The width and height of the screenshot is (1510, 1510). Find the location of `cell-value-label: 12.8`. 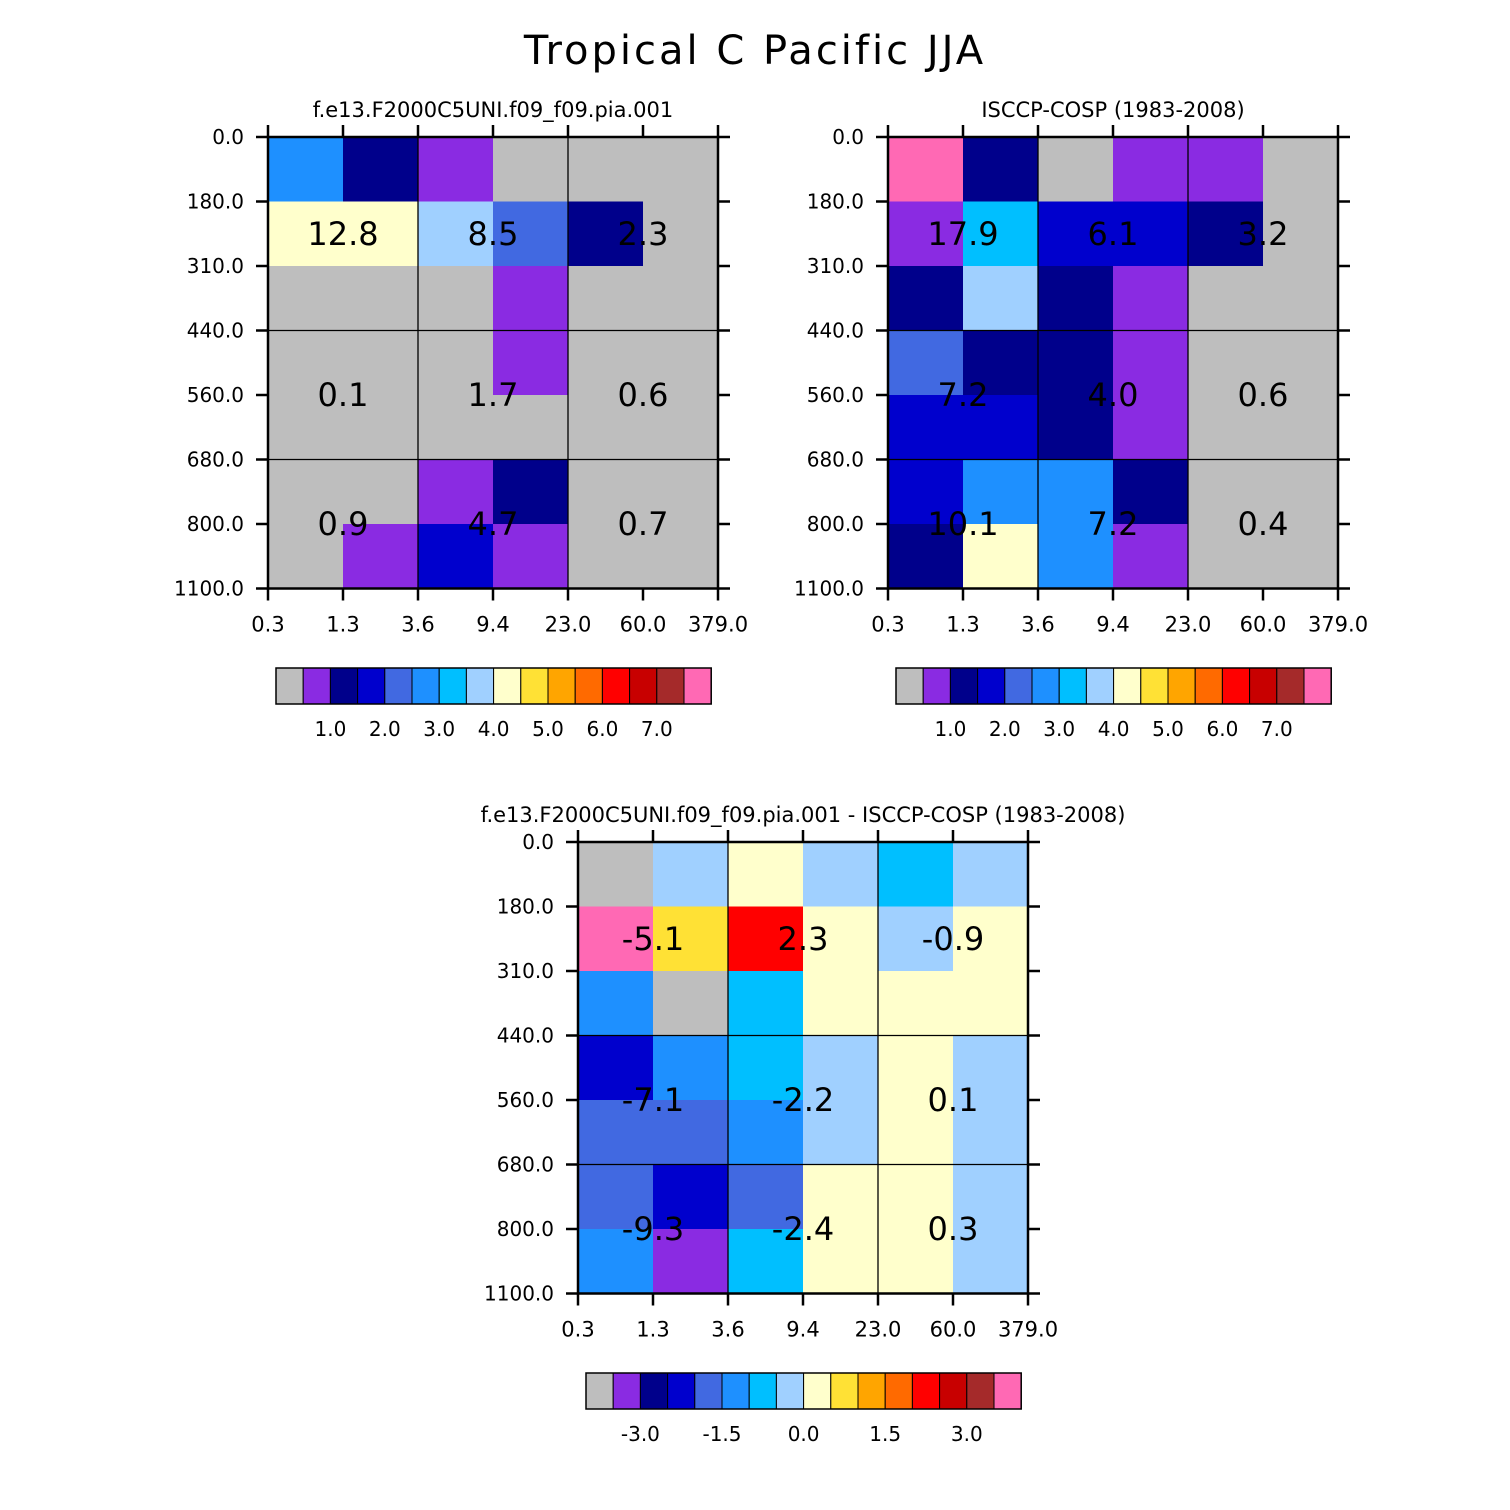

cell-value-label: 12.8 is located at coordinates (342, 234).